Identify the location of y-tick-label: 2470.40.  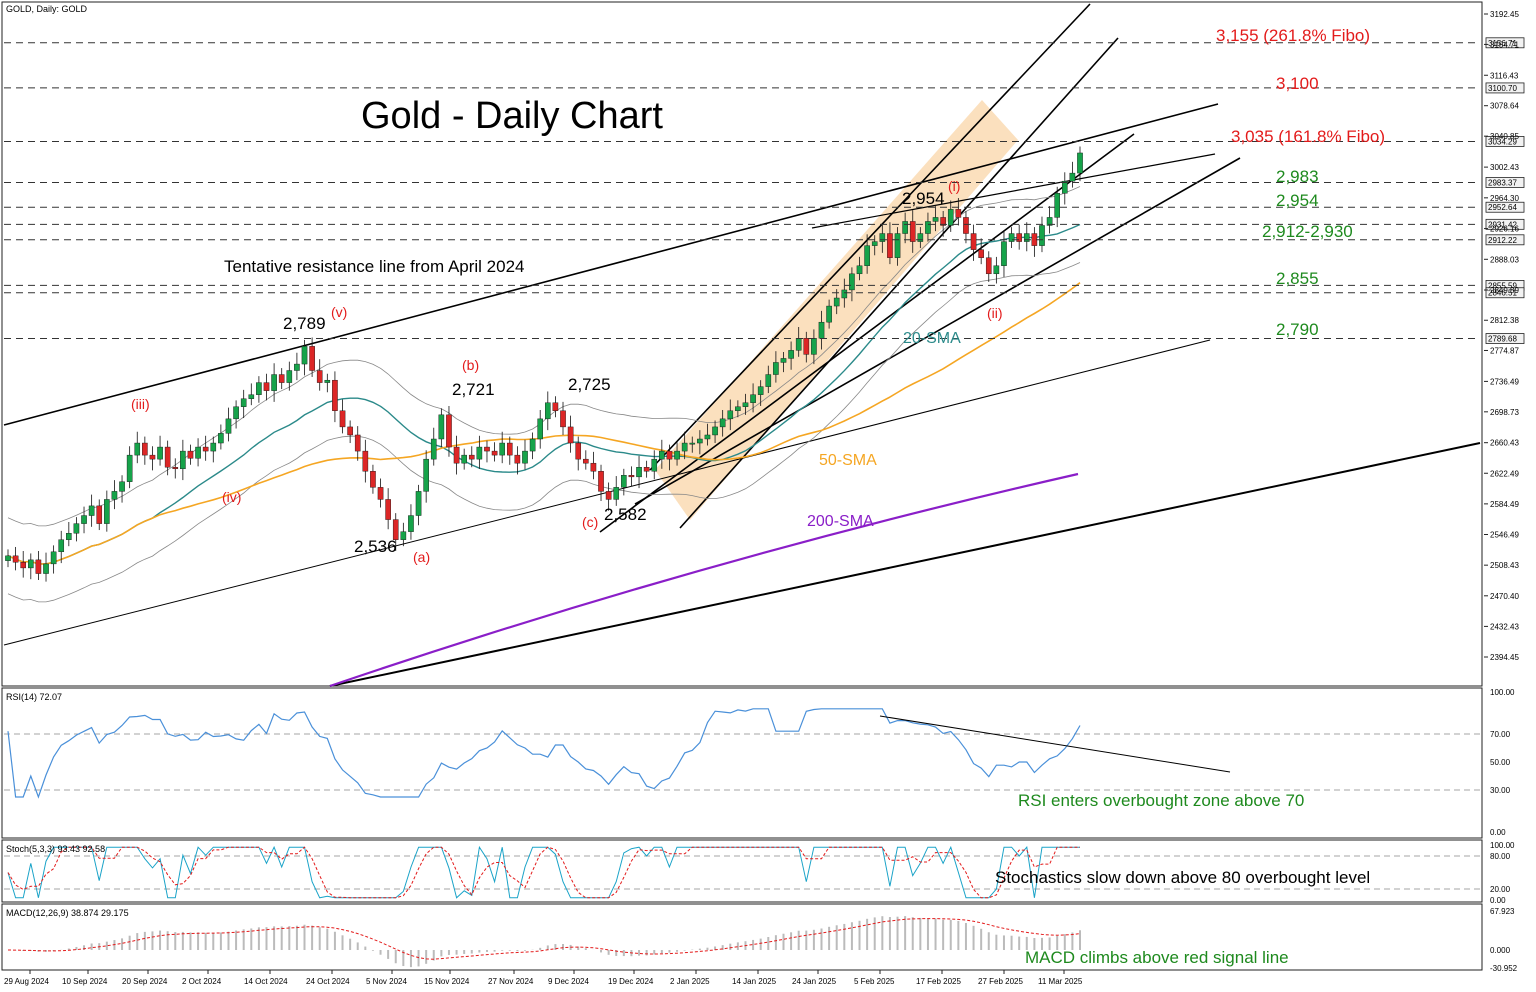
(1504, 596).